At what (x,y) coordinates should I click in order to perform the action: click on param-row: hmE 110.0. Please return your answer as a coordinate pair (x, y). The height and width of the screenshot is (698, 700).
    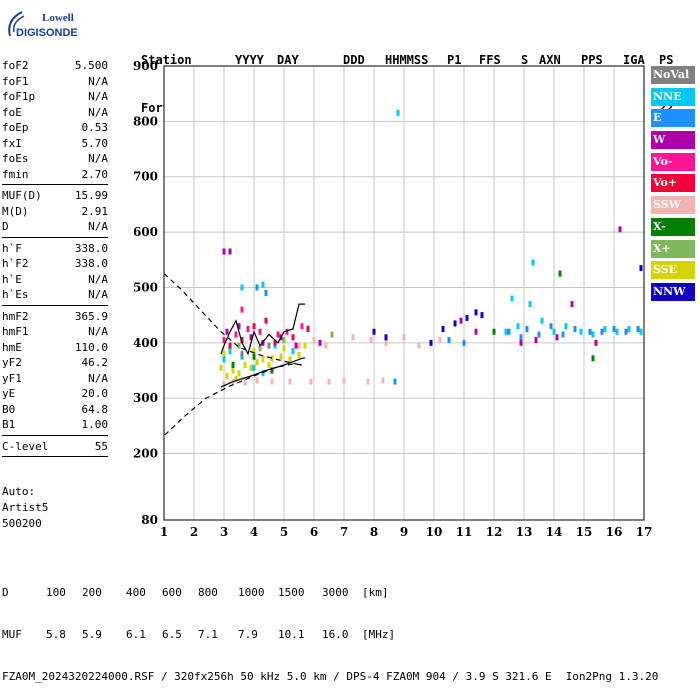
    Looking at the image, I should click on (55, 348).